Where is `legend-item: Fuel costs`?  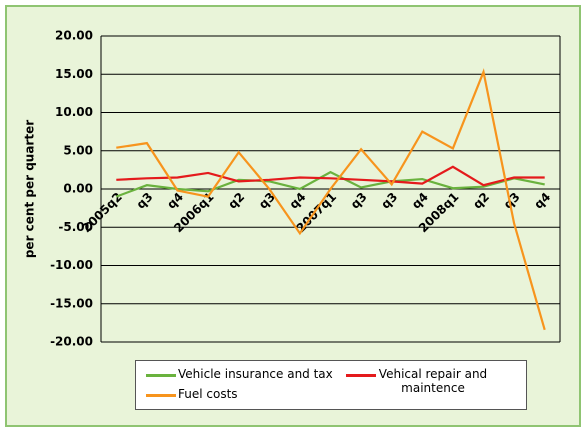
legend-item: Fuel costs is located at coordinates (241, 394).